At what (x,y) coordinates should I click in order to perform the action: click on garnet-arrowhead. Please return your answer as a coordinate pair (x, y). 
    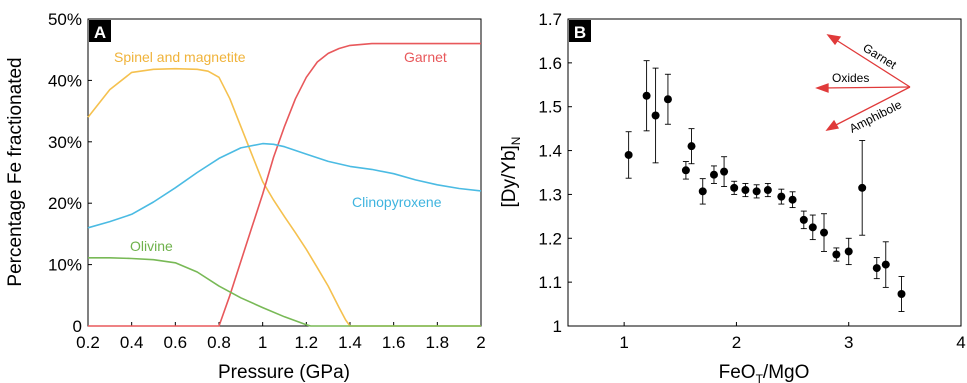
    Looking at the image, I should click on (834, 40).